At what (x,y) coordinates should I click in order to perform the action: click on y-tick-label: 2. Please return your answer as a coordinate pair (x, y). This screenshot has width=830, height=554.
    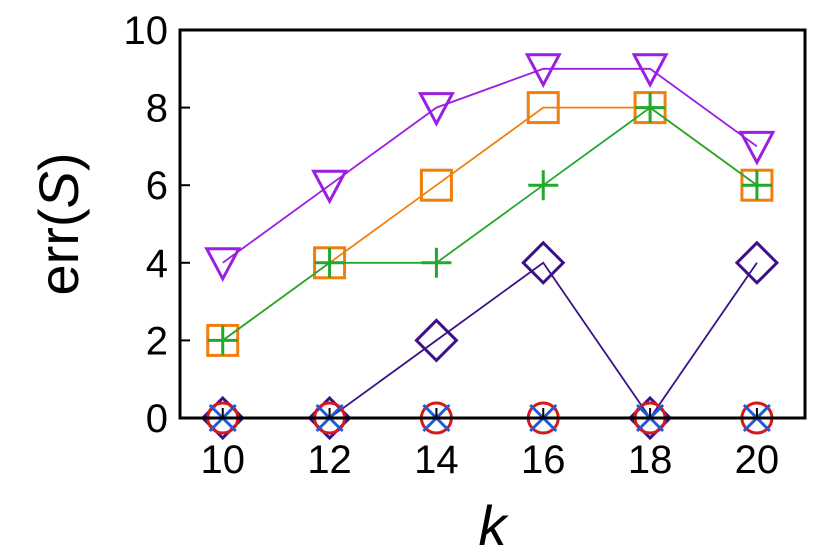
    Looking at the image, I should click on (157, 341).